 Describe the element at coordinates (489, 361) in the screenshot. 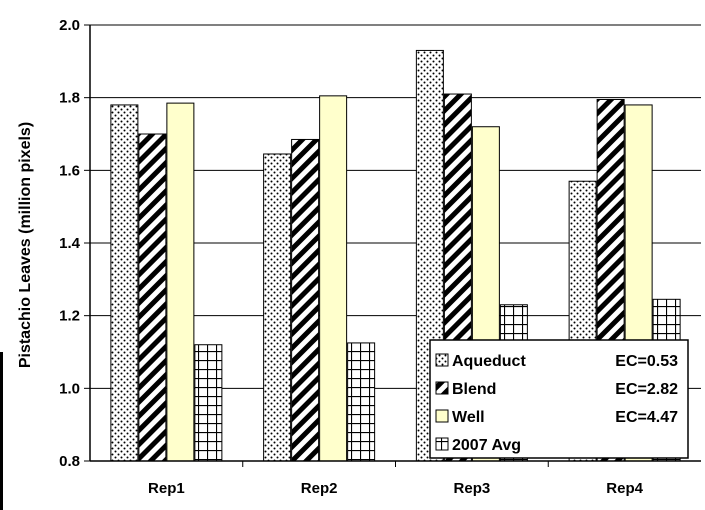

I see `legend-label: Aqueduct` at that location.